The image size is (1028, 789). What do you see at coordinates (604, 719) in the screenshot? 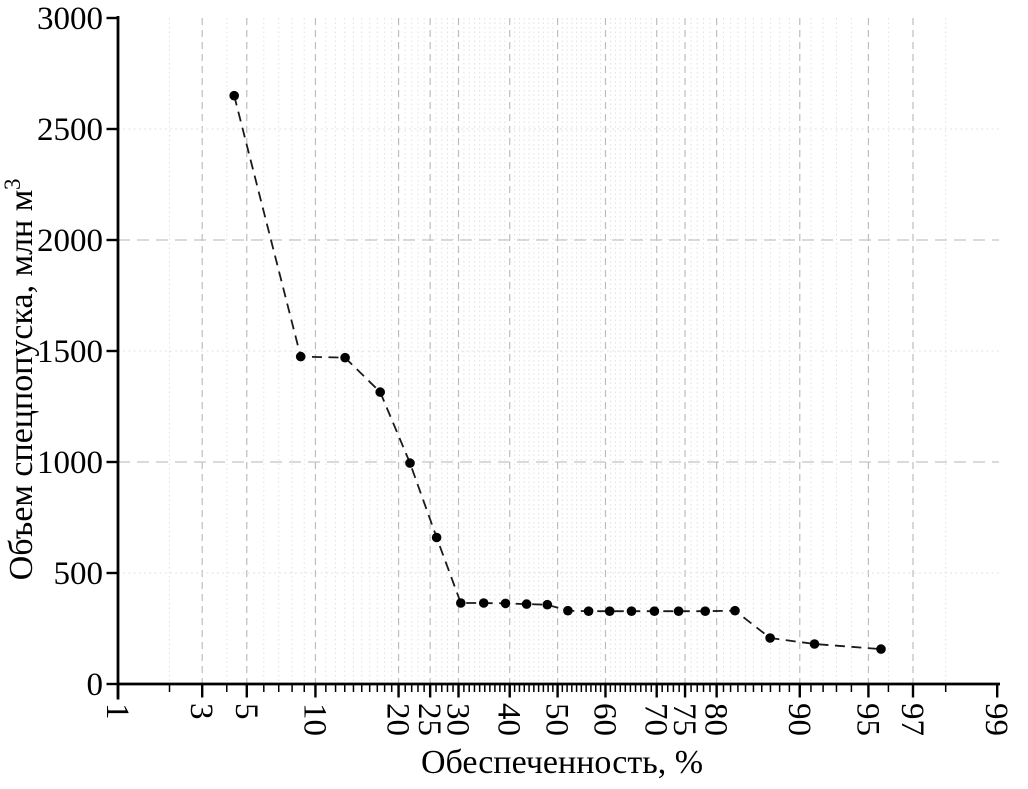
I see `x-tick-label: 60` at bounding box center [604, 719].